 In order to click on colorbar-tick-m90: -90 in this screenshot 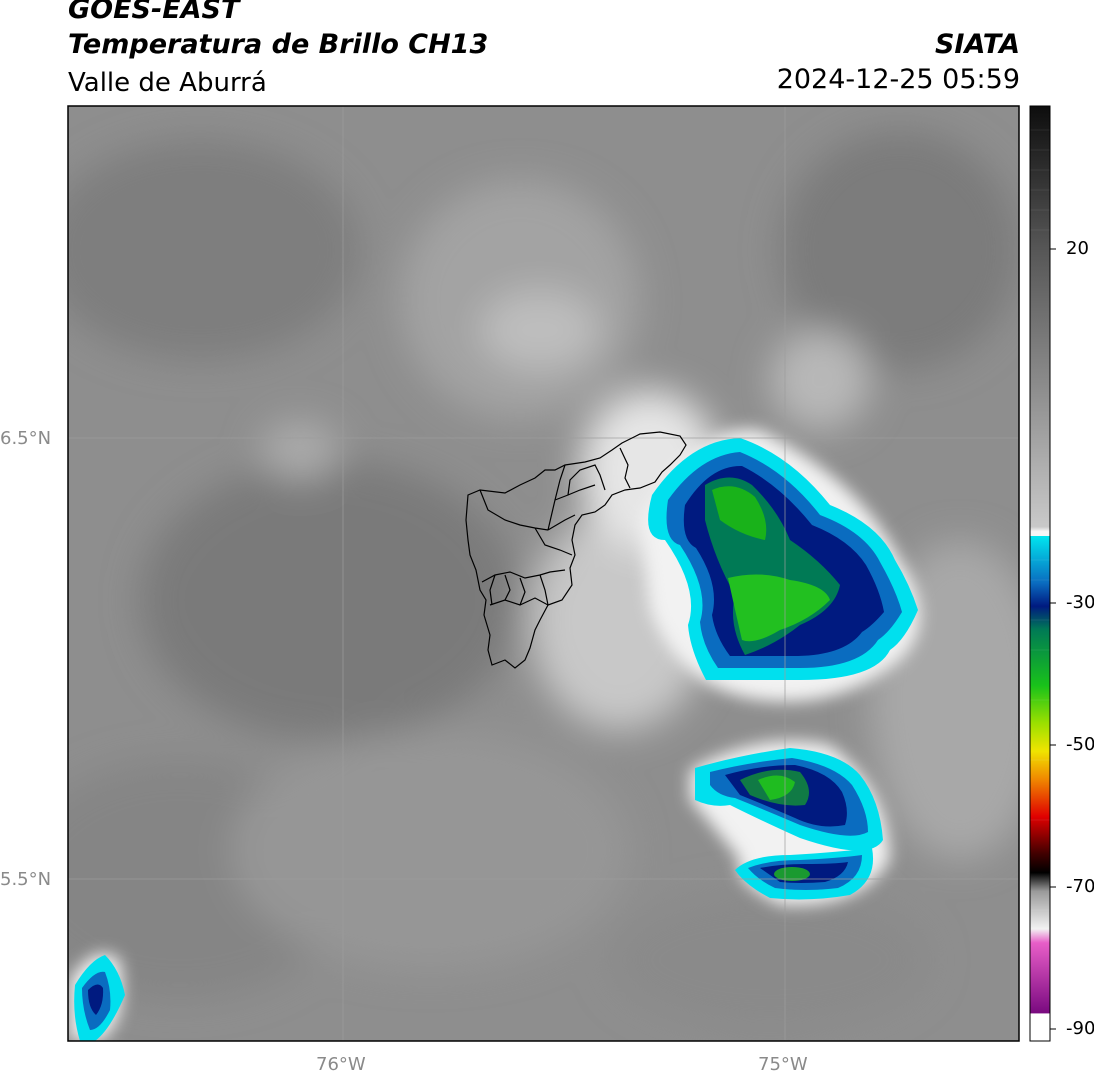, I will do `click(1080, 1028)`.